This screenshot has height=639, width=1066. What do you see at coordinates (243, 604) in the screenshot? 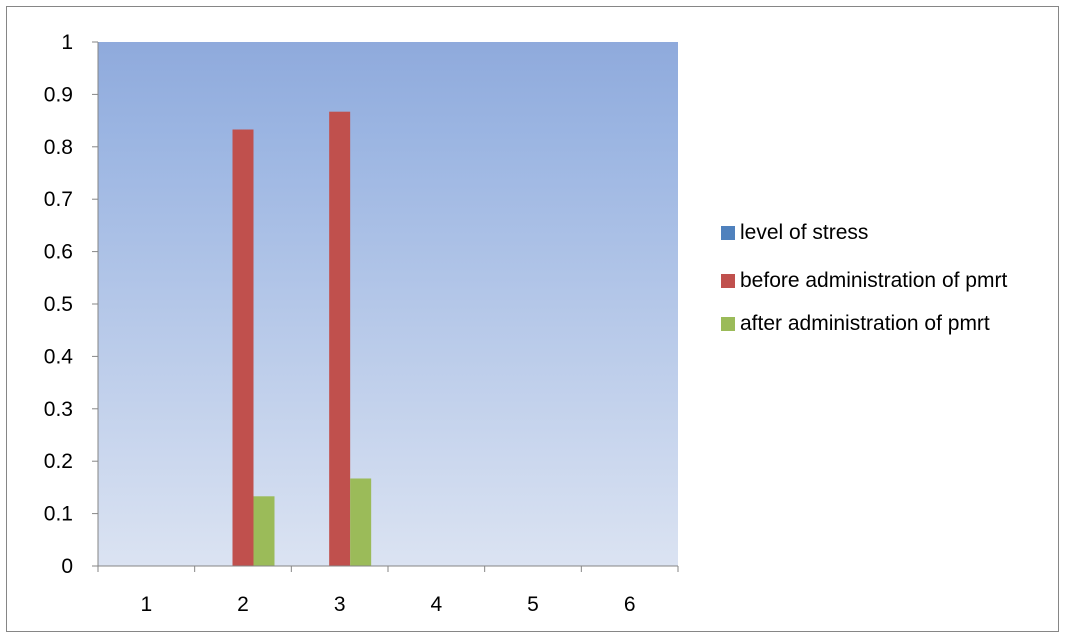
I see `x-tick-label: 2` at bounding box center [243, 604].